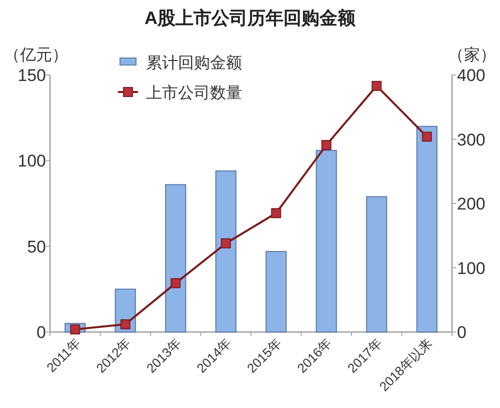  I want to click on y2-tick-label: 0, so click(461, 332).